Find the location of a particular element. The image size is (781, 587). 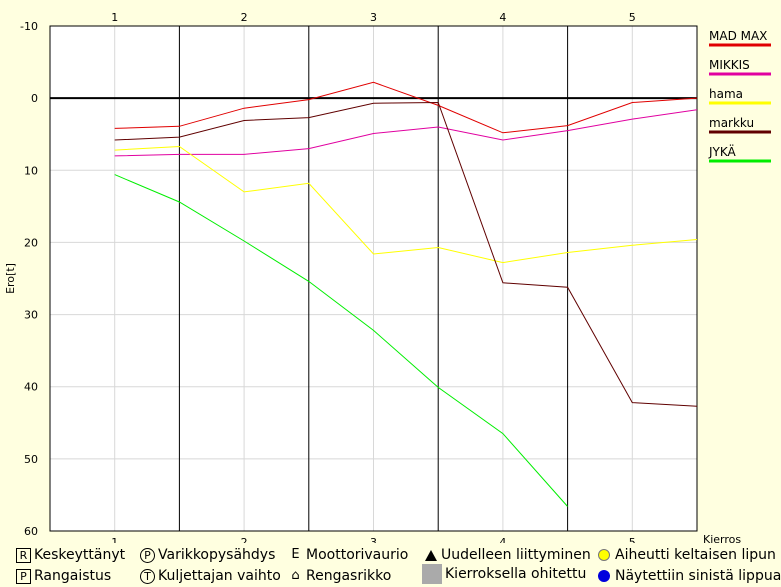

y-tick-label: 0 is located at coordinates (34, 98).